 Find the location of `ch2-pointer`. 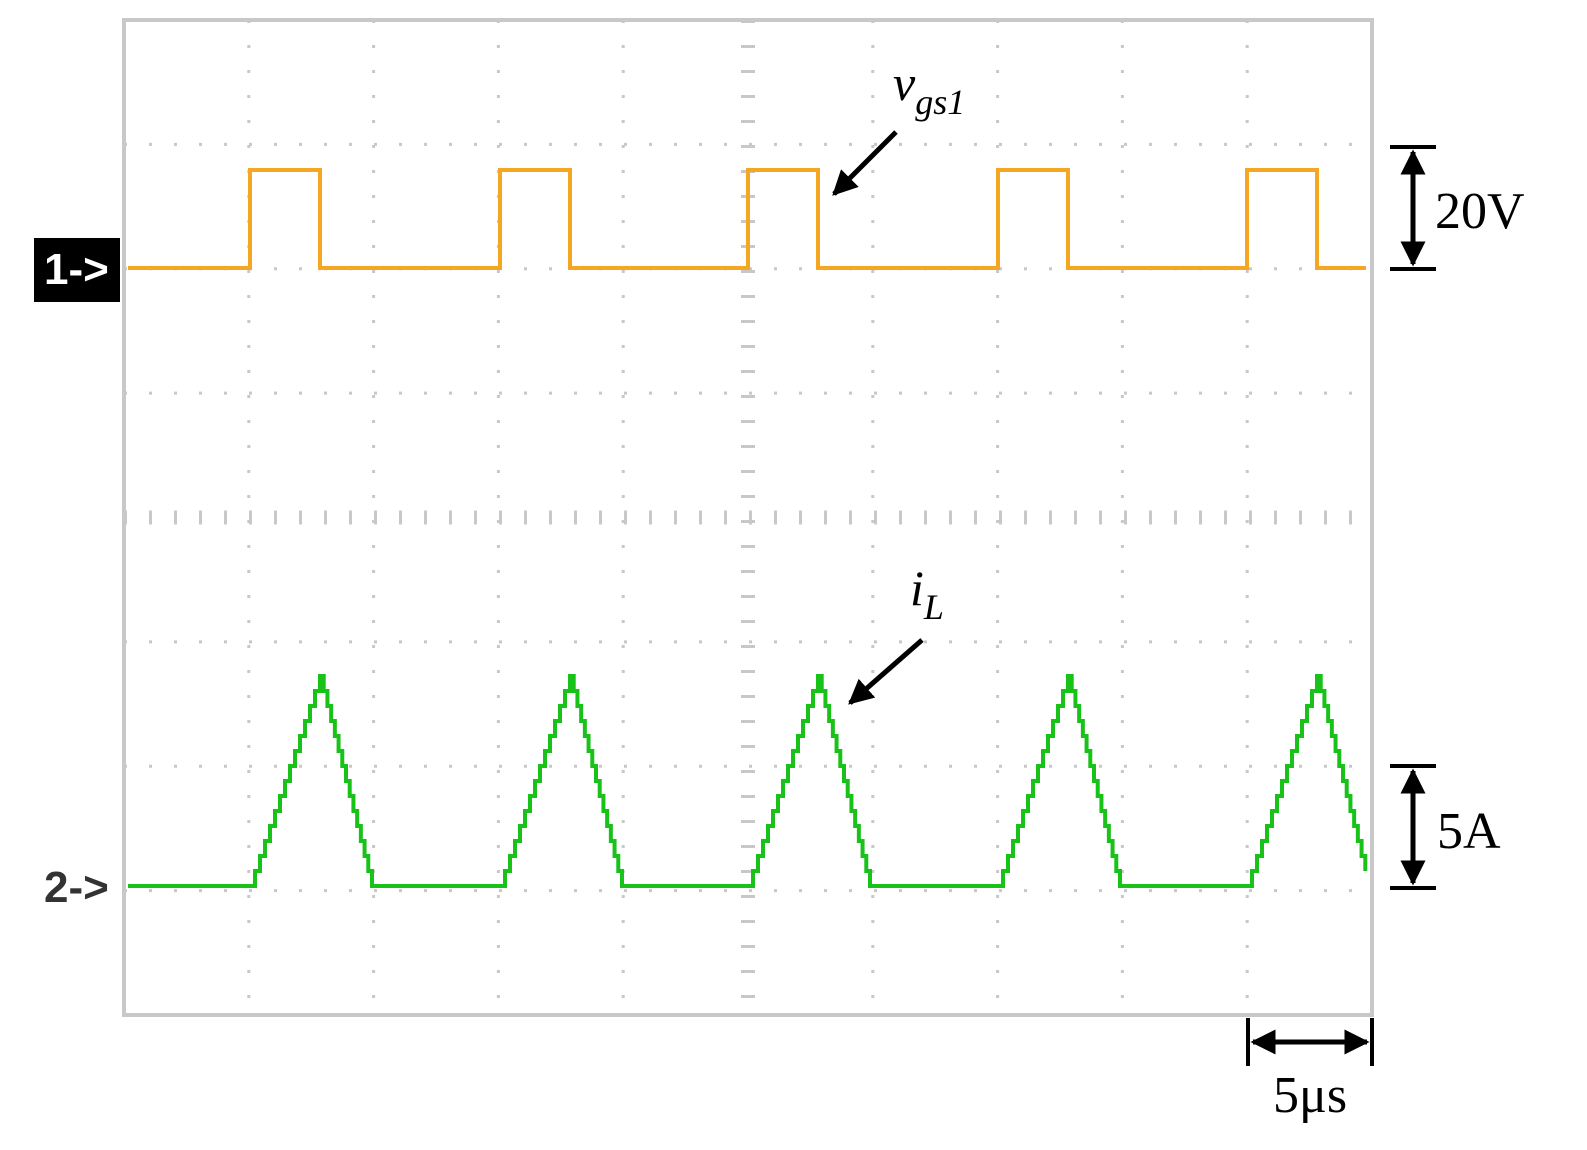

ch2-pointer is located at coordinates (886, 671).